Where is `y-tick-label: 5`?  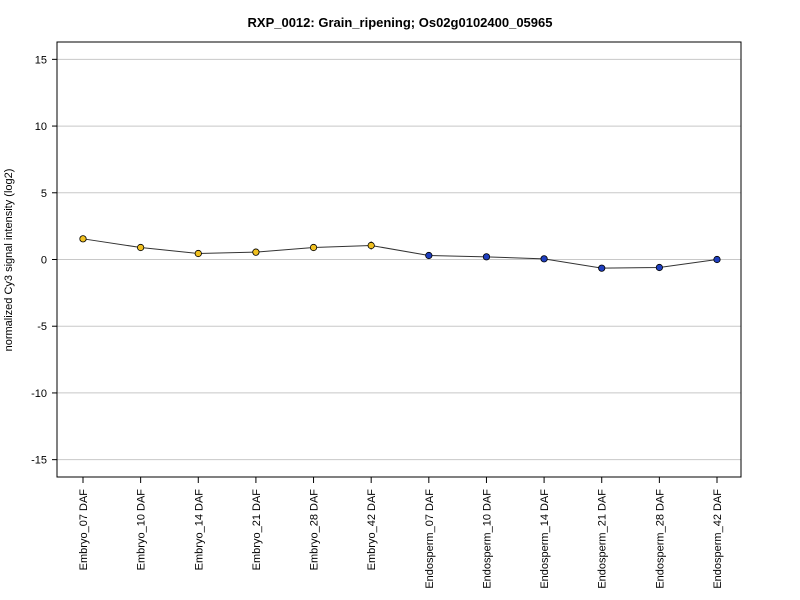
y-tick-label: 5 is located at coordinates (44, 194).